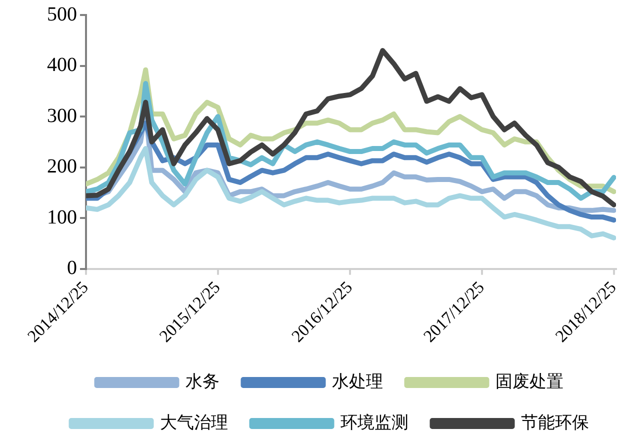  I want to click on legend-label: 固废处置, so click(529, 381).